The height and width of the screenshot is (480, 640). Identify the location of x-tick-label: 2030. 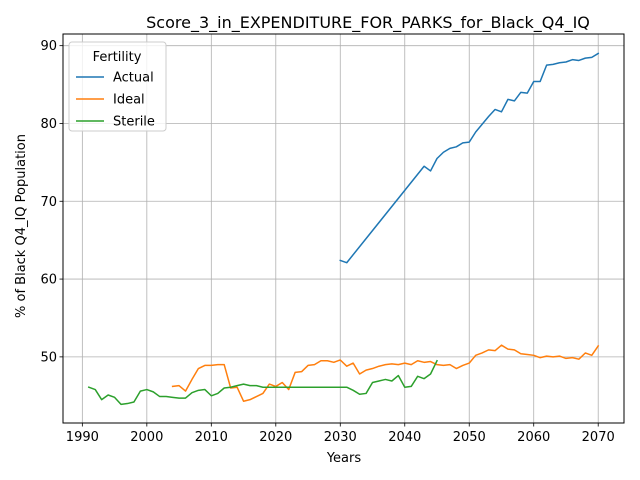
(340, 437).